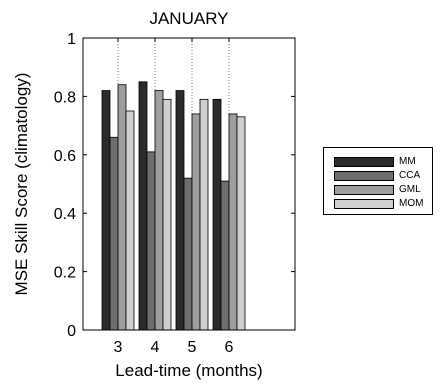 The width and height of the screenshot is (445, 385). I want to click on legend-item-mm: MM, so click(375, 161).